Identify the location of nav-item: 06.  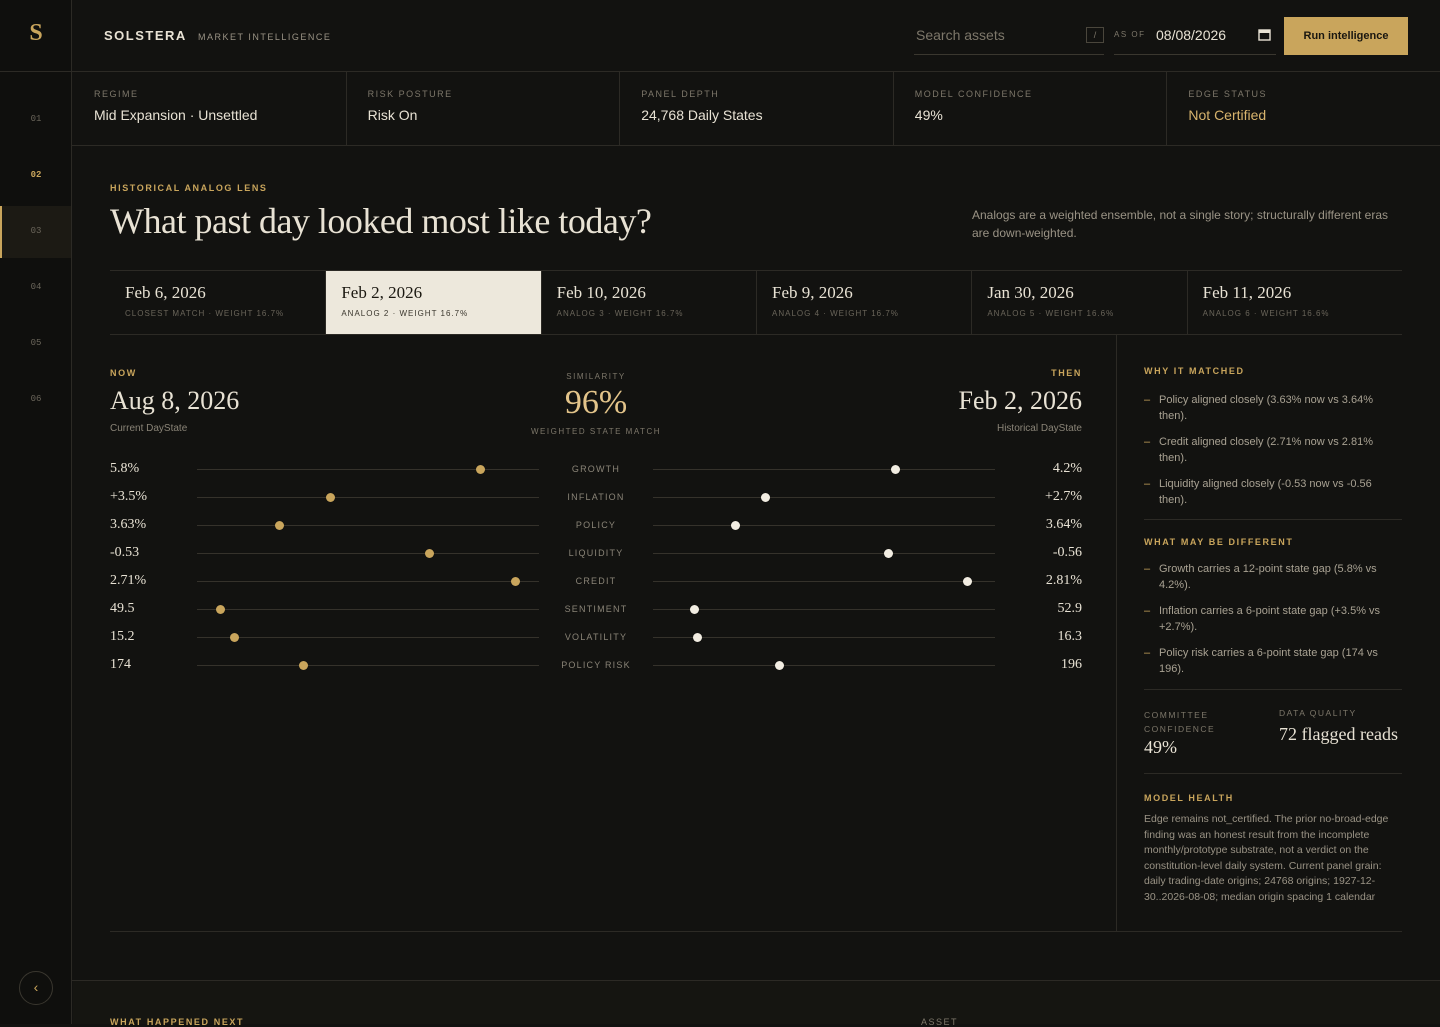
(36, 399).